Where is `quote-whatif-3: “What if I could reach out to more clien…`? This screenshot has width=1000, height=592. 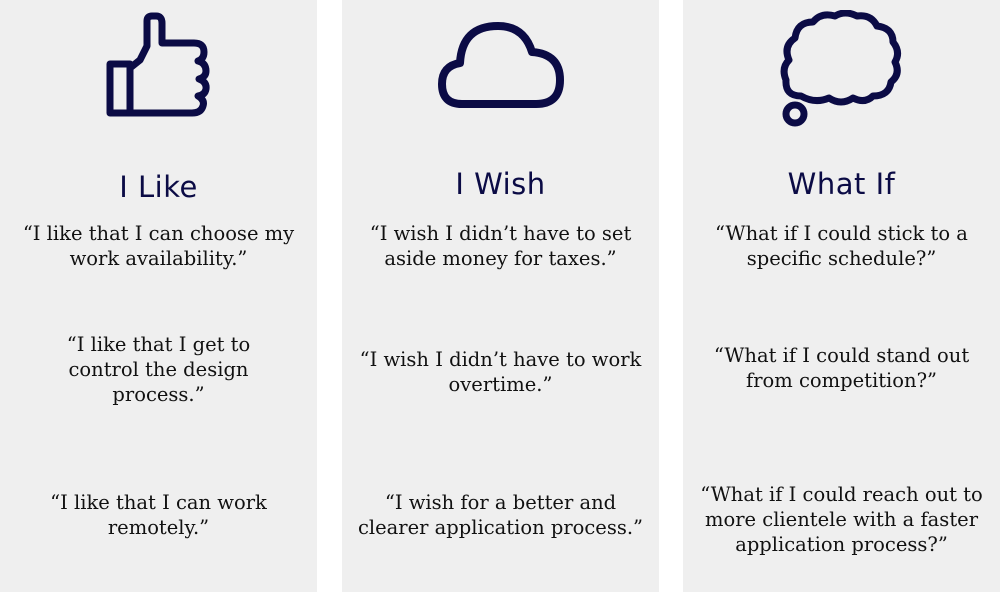 quote-whatif-3: “What if I could reach out to more clien… is located at coordinates (841, 519).